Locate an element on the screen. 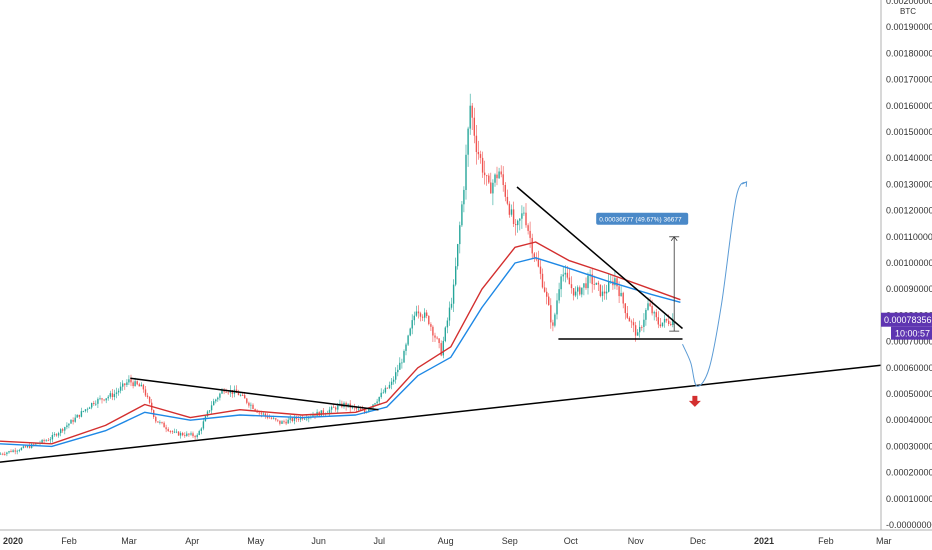 The height and width of the screenshot is (550, 932). projection is located at coordinates (715, 283).